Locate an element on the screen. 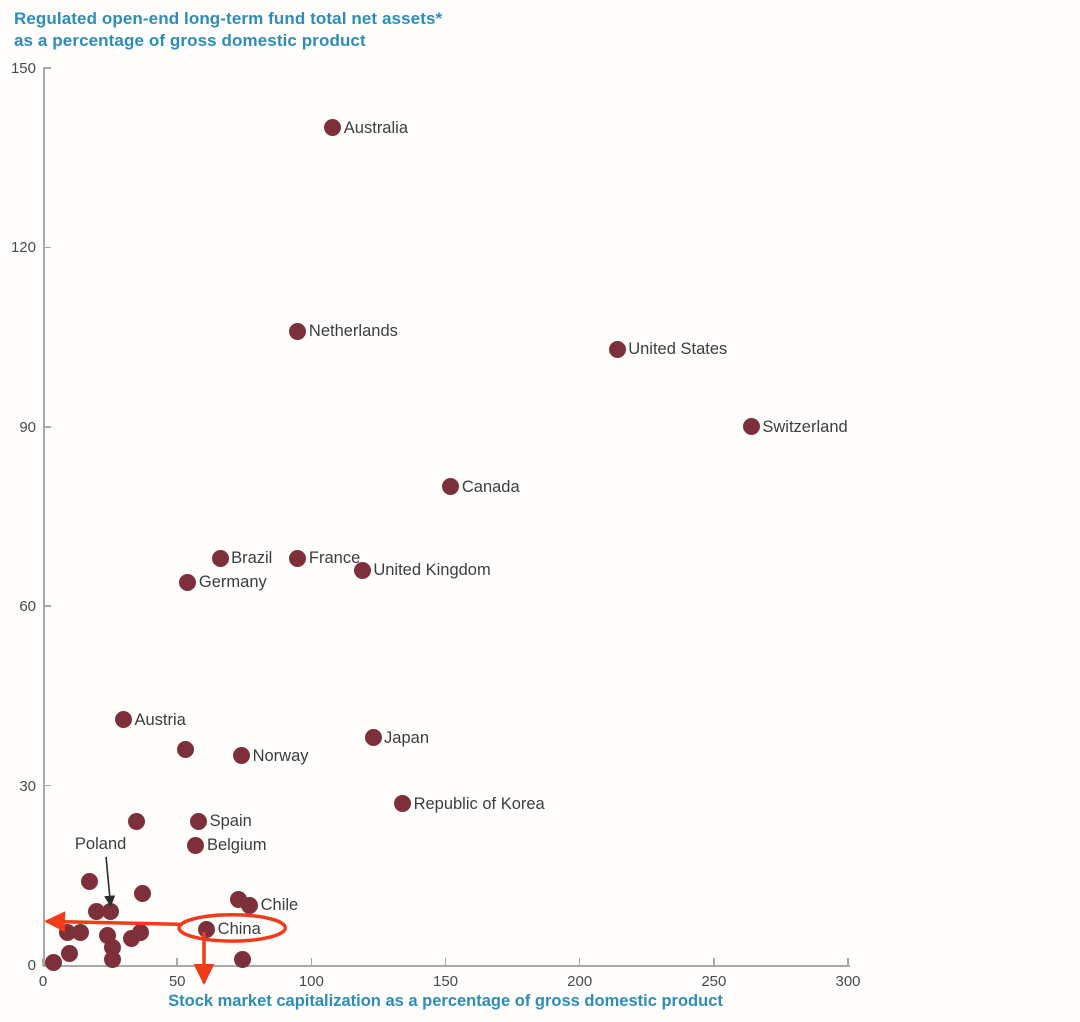  x-tick-label: 150 is located at coordinates (445, 981).